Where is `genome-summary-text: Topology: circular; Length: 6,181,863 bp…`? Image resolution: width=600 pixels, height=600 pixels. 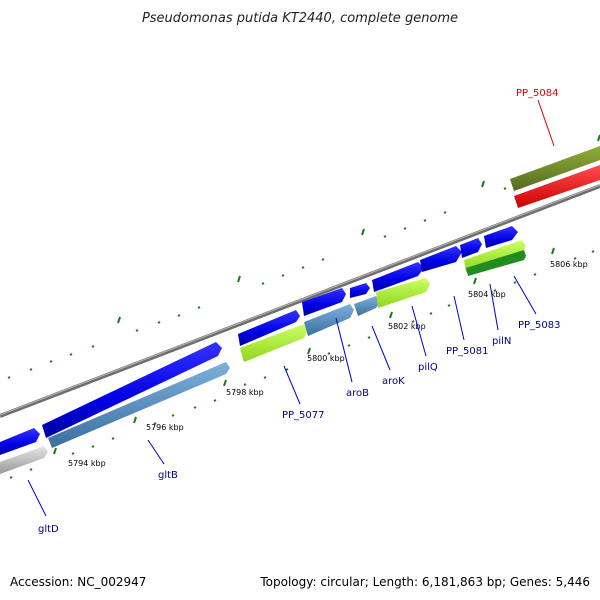
genome-summary-text: Topology: circular; Length: 6,181,863 bp… is located at coordinates (424, 582).